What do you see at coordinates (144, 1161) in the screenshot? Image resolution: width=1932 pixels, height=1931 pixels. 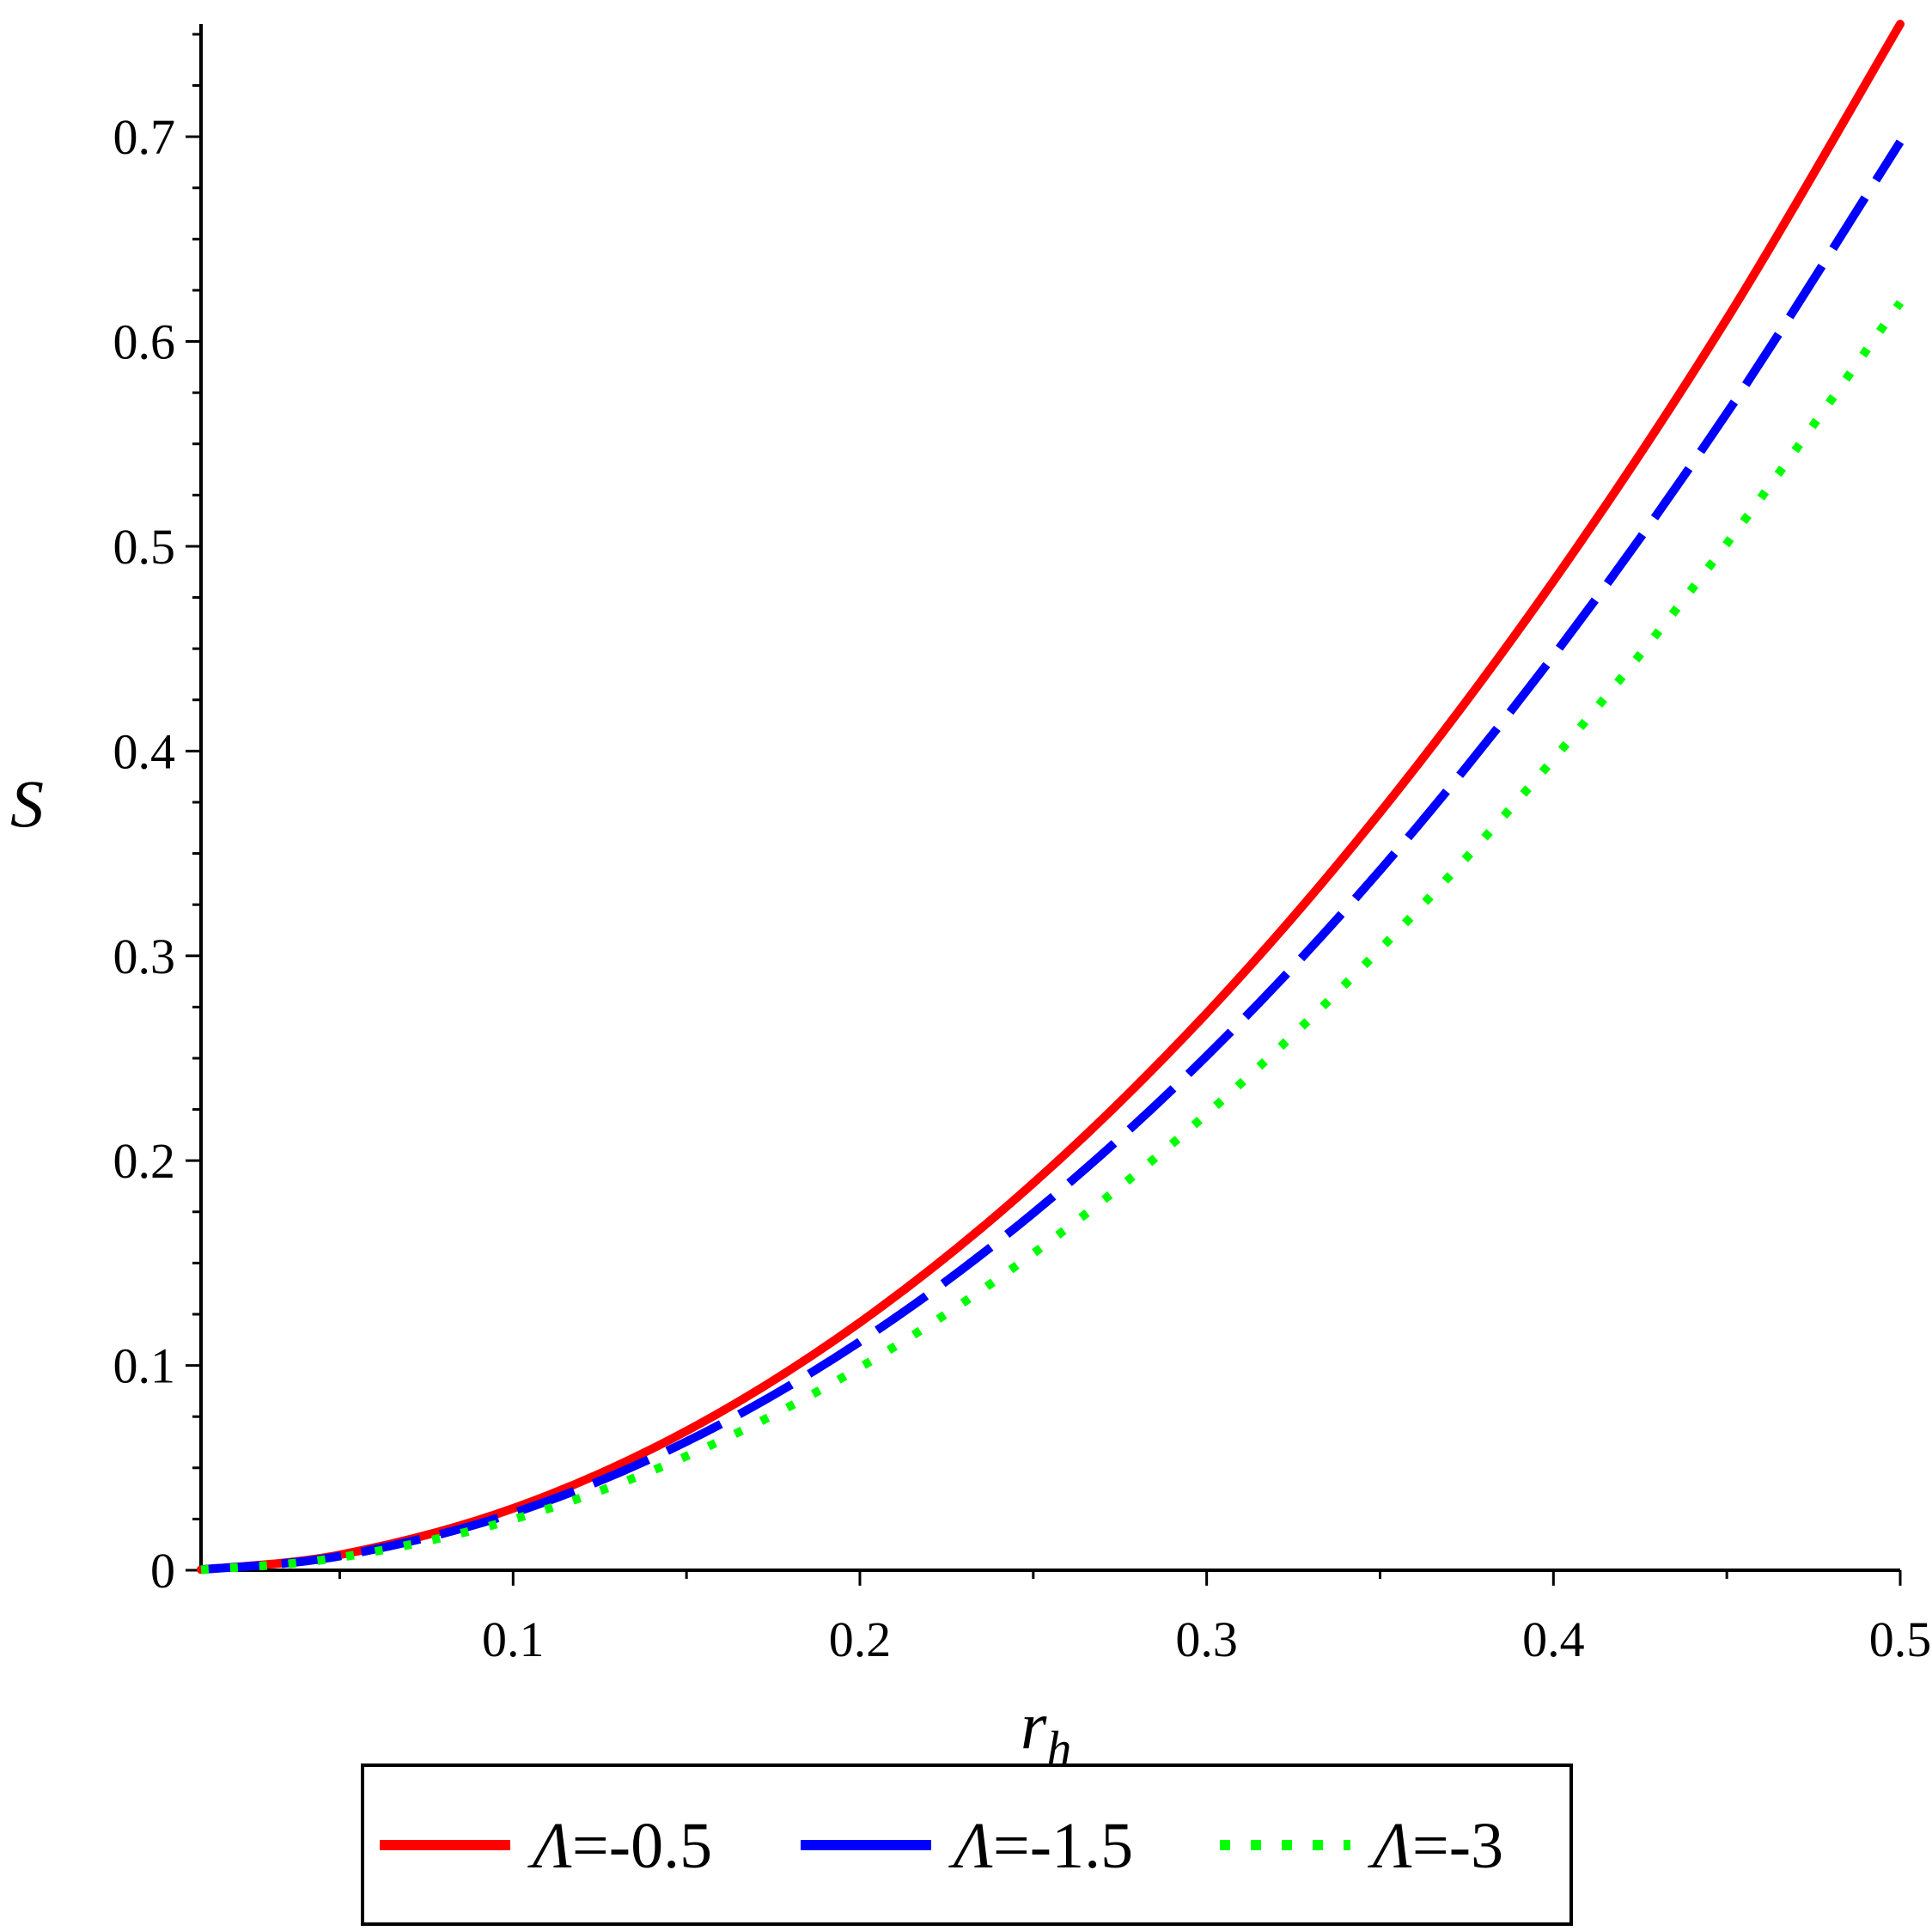 I see `y-tick-label: 0.2` at bounding box center [144, 1161].